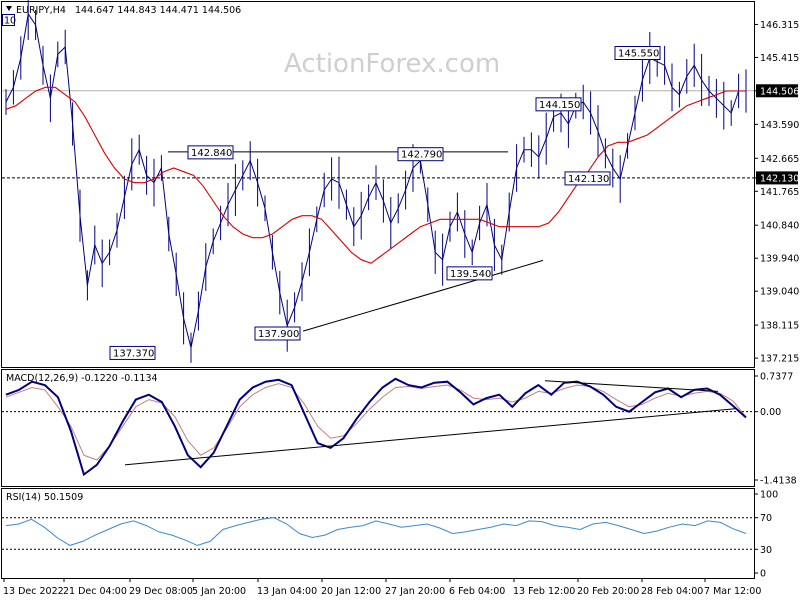 Image resolution: width=800 pixels, height=600 pixels. Describe the element at coordinates (779, 91) in the screenshot. I see `price-tick-label: 144.506` at that location.